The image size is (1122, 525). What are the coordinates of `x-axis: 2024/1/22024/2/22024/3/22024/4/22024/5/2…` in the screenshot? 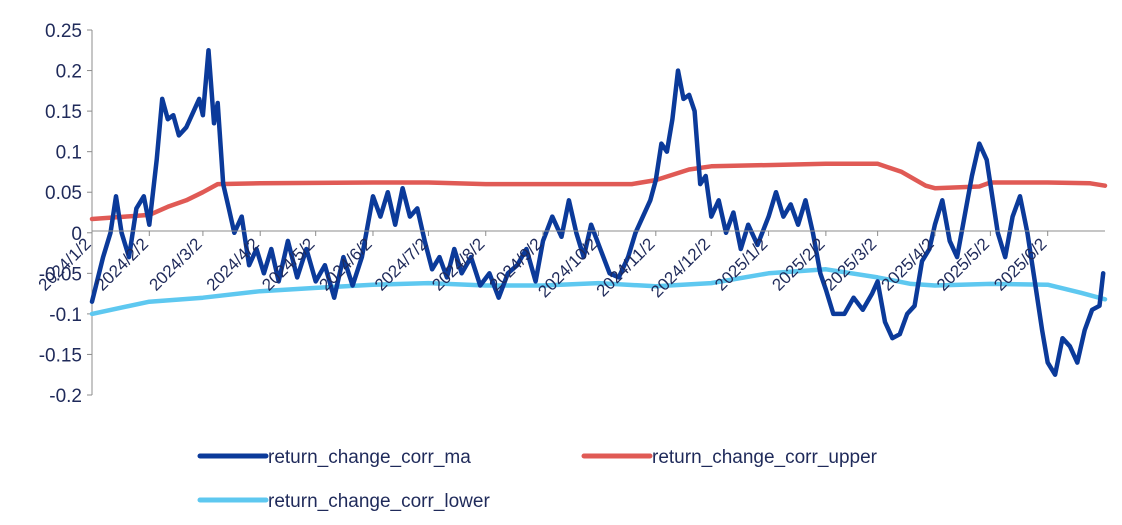 It's located at (570, 265).